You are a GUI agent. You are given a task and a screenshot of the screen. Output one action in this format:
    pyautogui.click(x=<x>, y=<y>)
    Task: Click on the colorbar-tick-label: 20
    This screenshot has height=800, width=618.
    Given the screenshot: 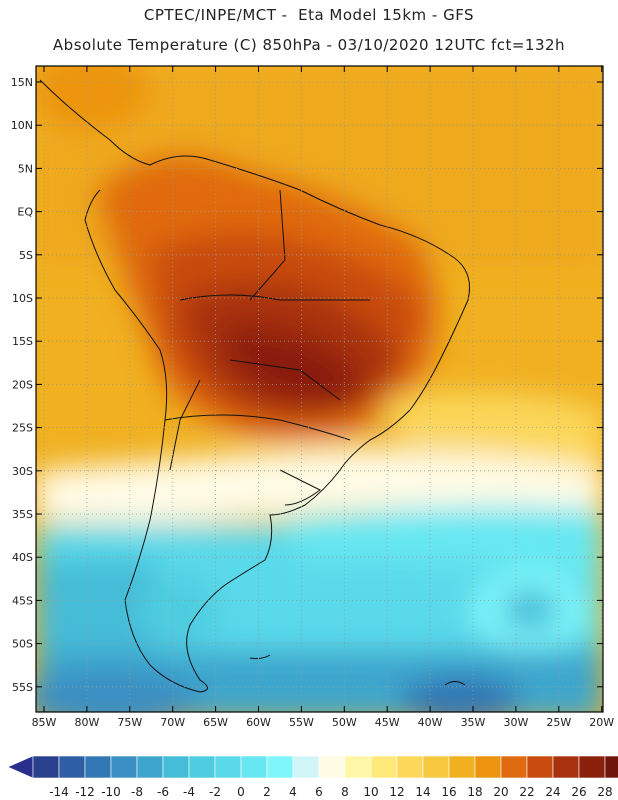 What is the action you would take?
    pyautogui.click(x=500, y=792)
    